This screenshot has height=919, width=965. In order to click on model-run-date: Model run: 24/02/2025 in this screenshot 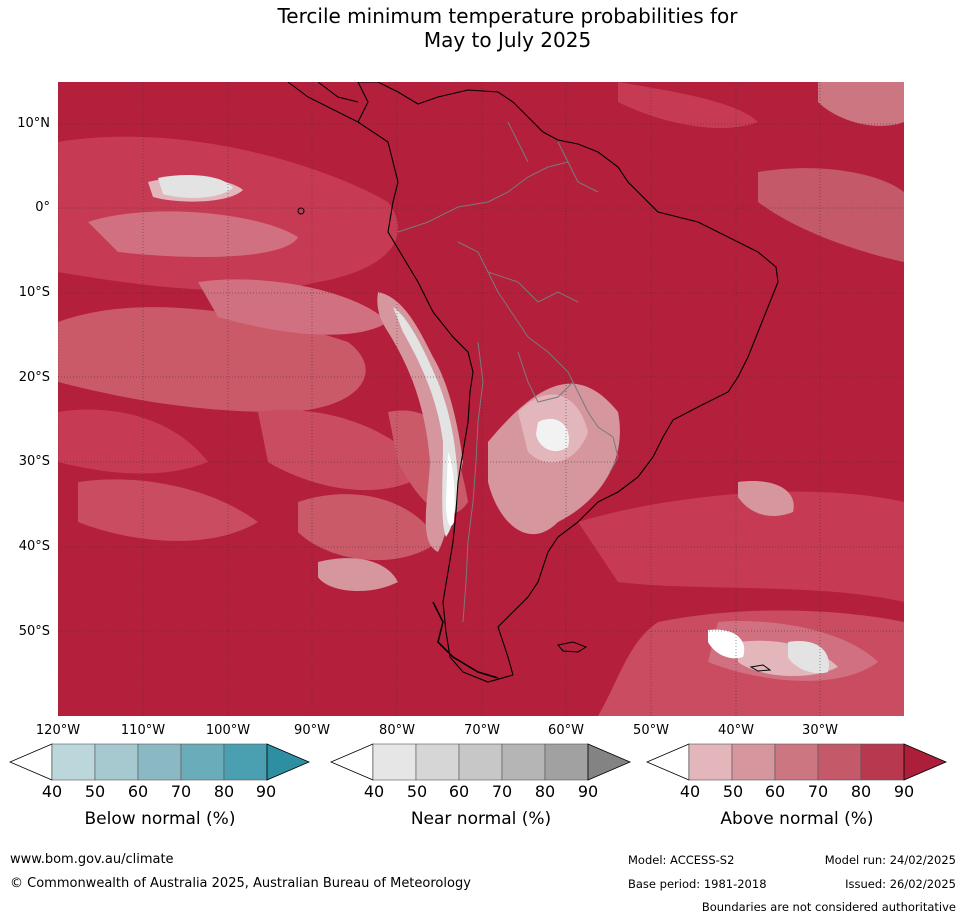, I will do `click(890, 860)`.